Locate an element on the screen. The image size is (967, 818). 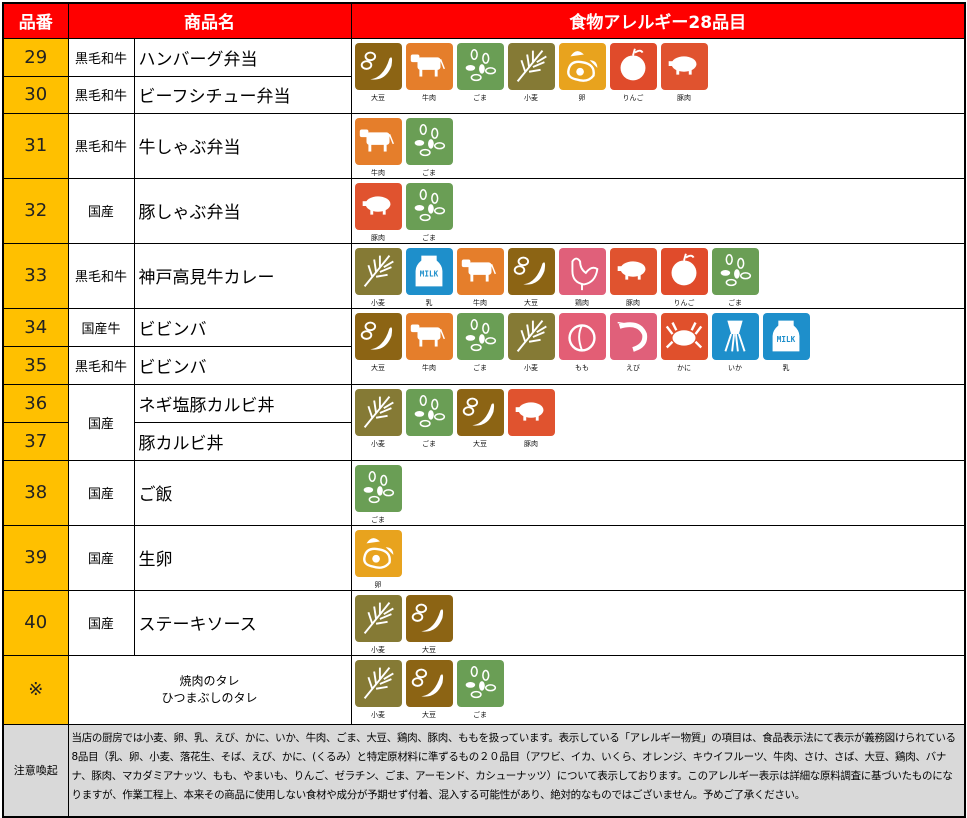
pork-icon is located at coordinates (531, 412).